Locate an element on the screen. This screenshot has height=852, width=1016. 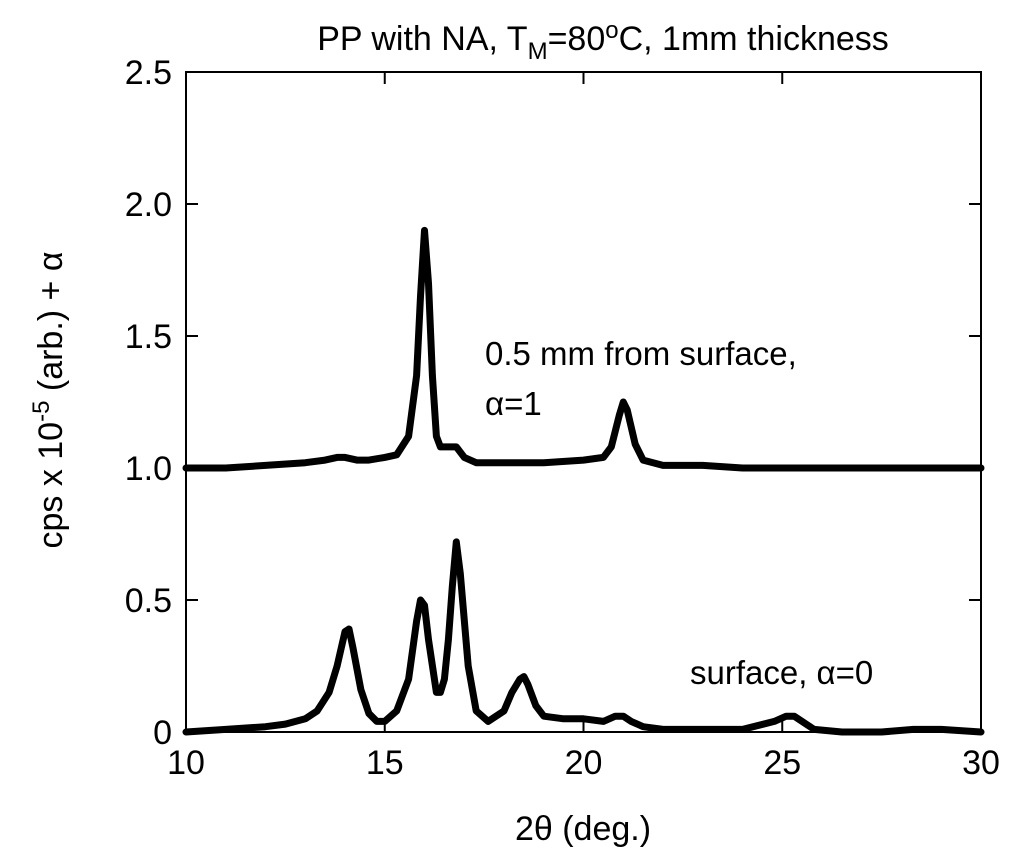
y-axis-label-post: (arb.) + α is located at coordinates (51, 325).